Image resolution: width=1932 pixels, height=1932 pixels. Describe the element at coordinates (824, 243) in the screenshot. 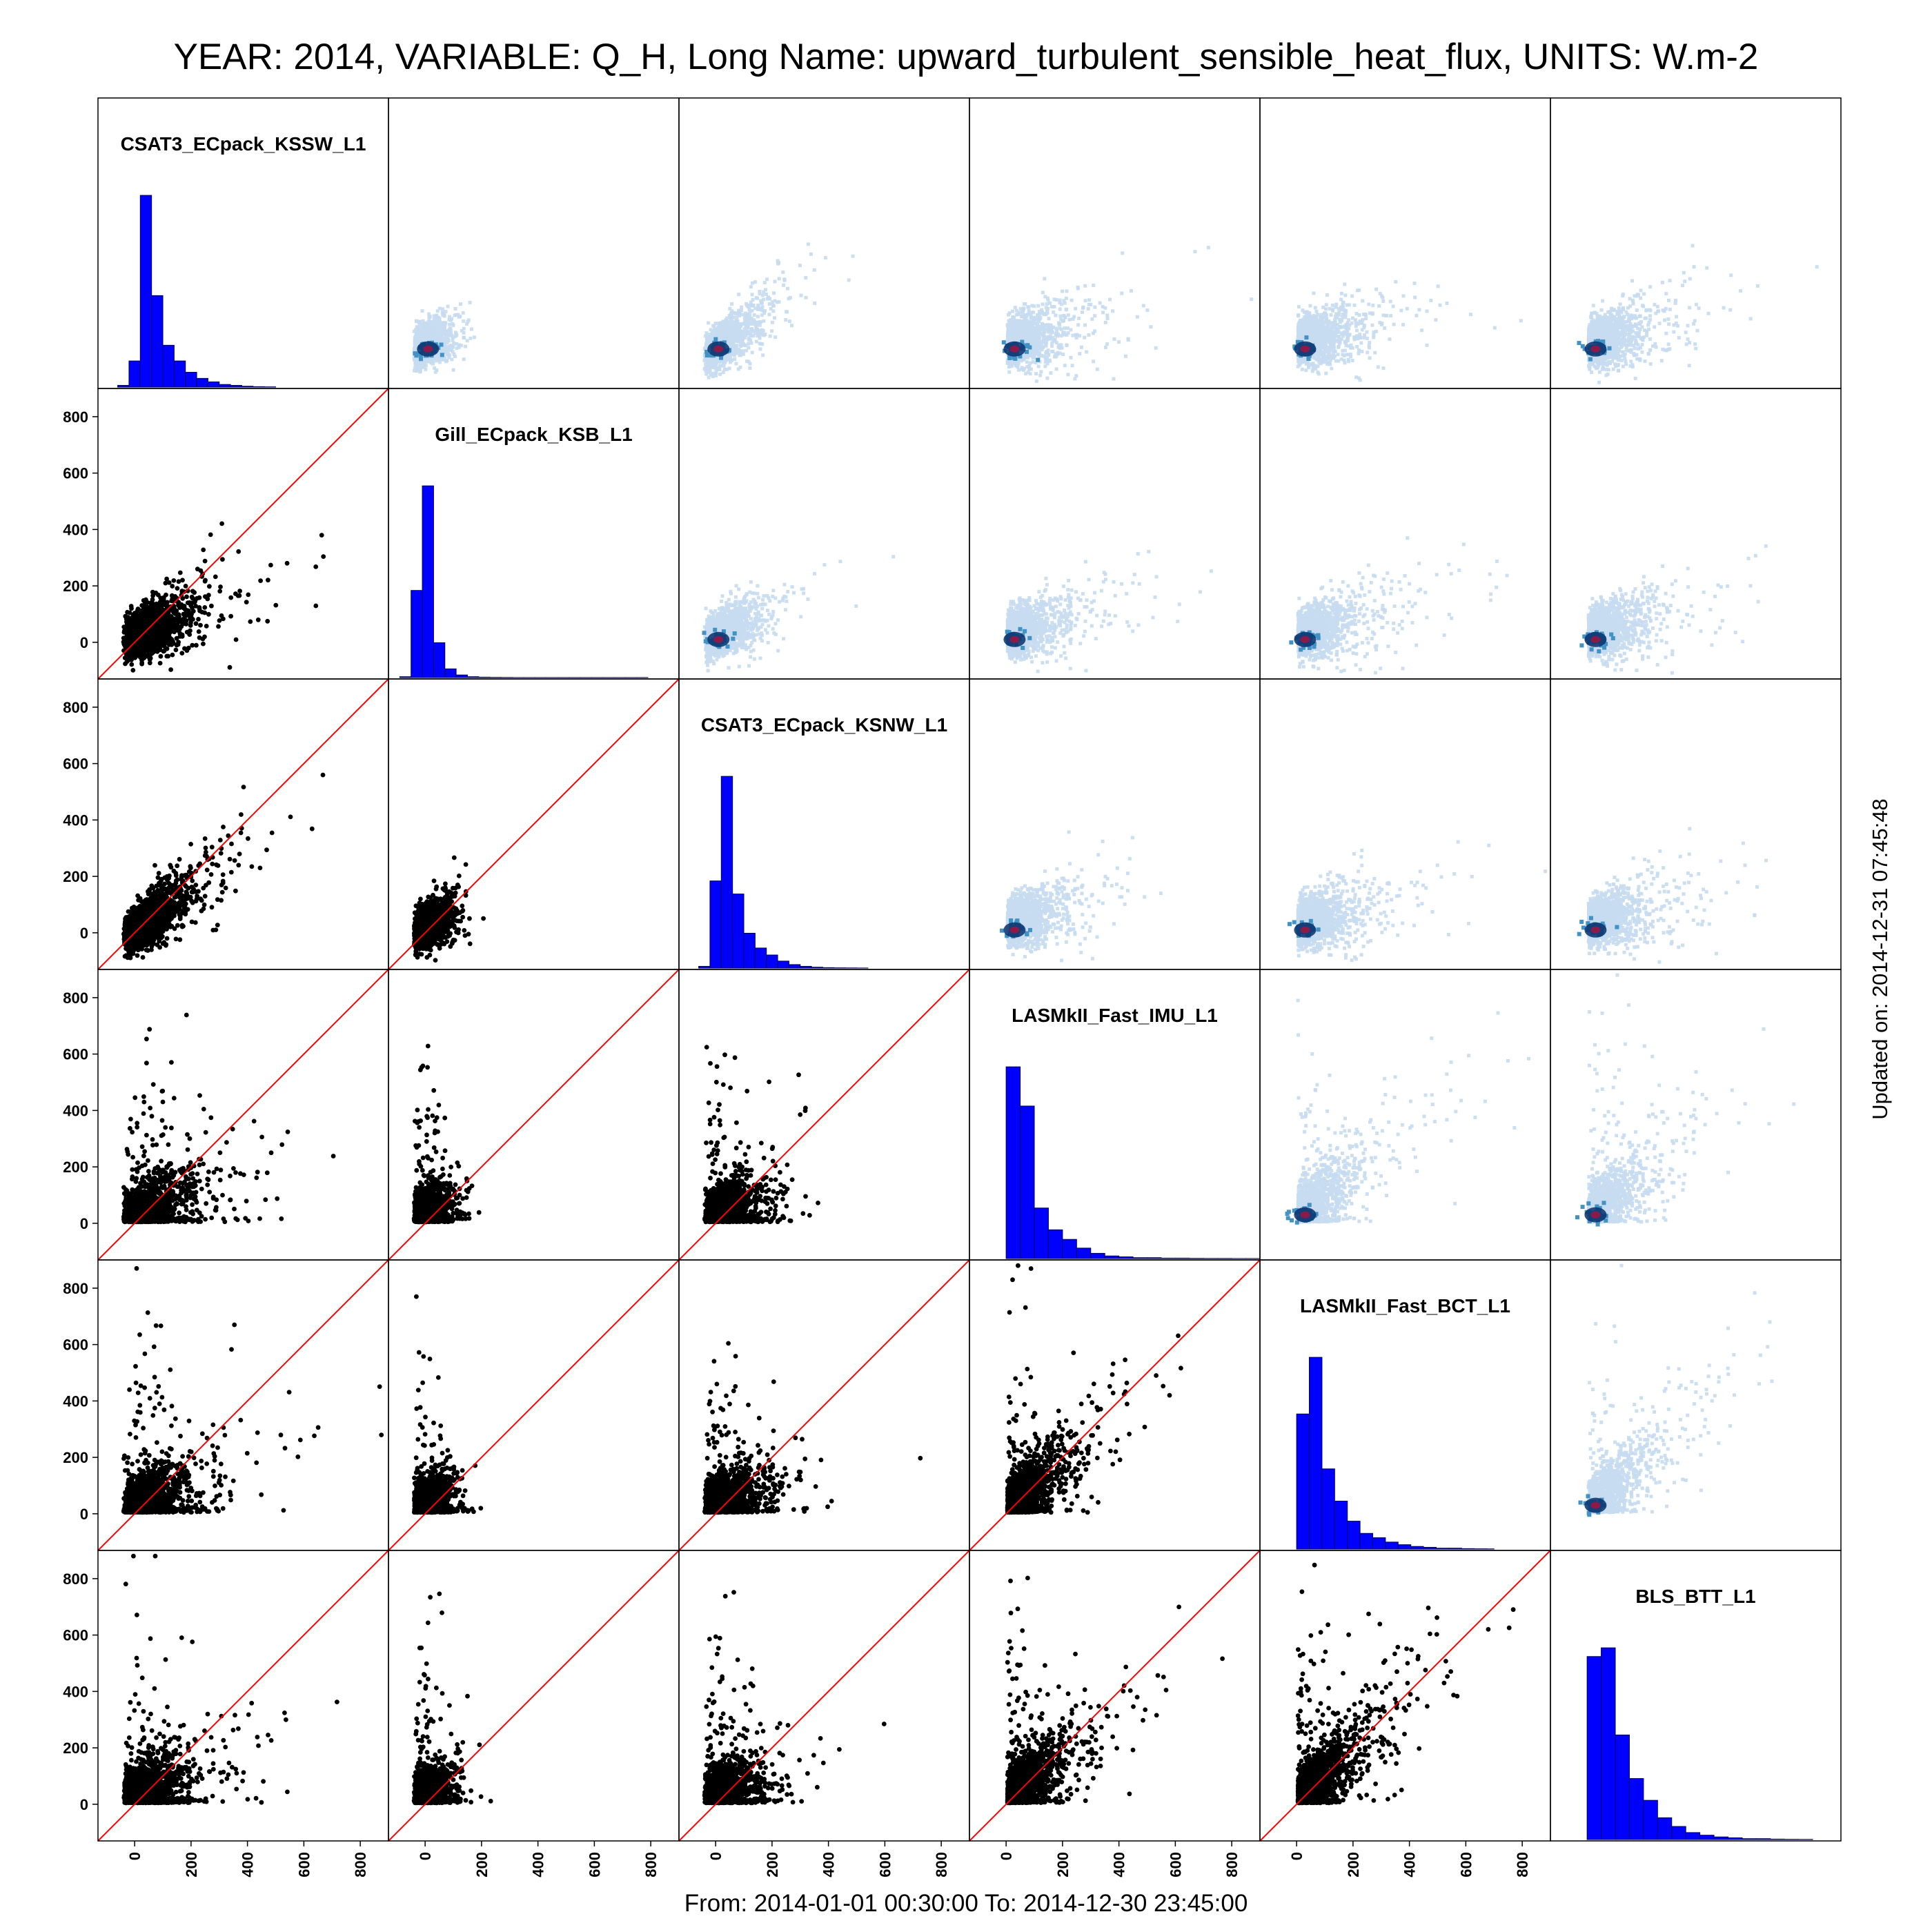

I see `panel-r0-c2` at that location.